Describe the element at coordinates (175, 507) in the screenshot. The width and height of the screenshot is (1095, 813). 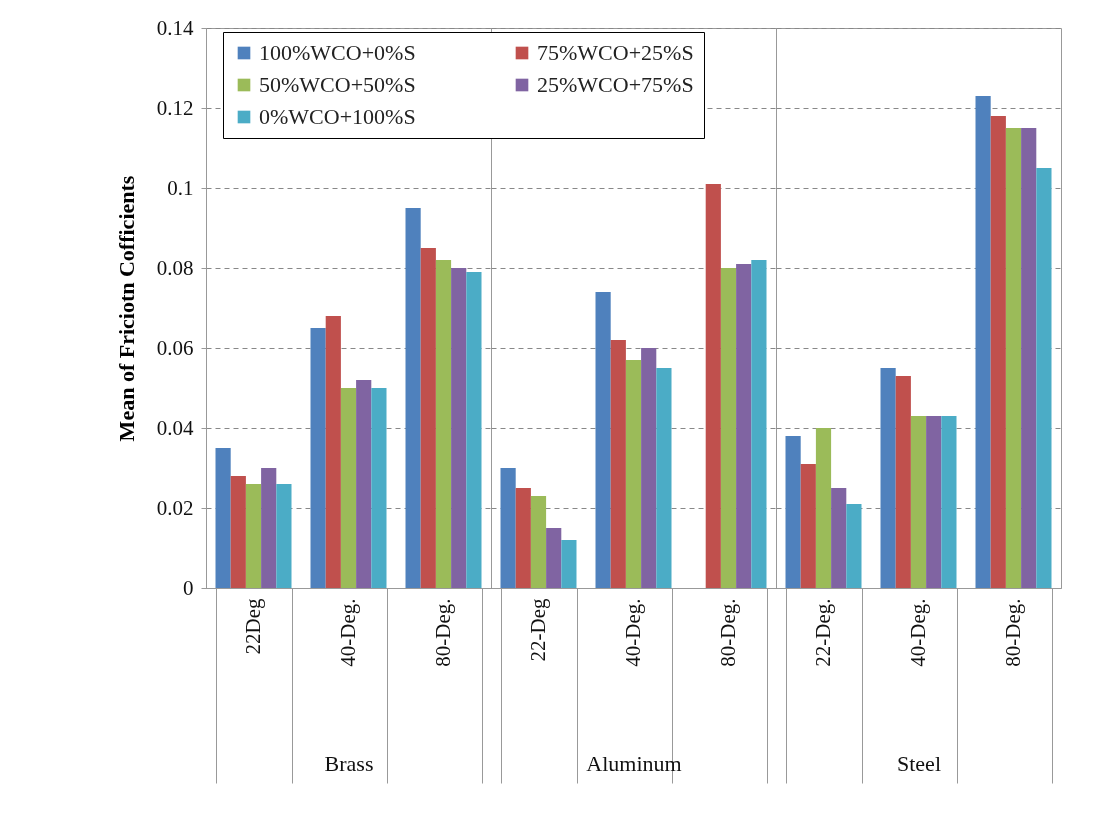
I see `y-tick-label: 0.02` at that location.